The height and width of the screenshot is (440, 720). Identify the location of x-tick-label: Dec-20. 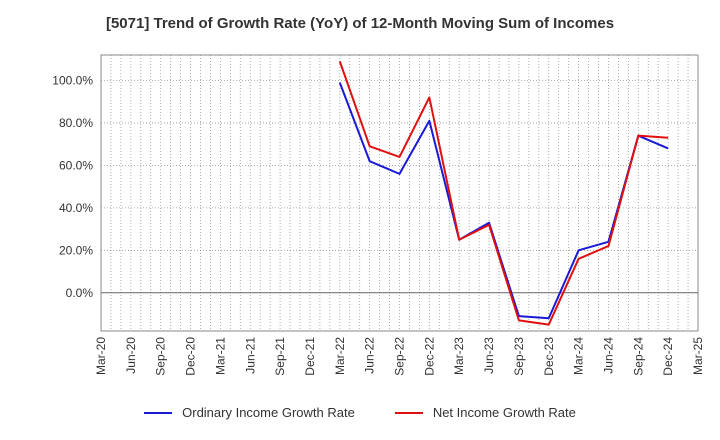
(191, 356).